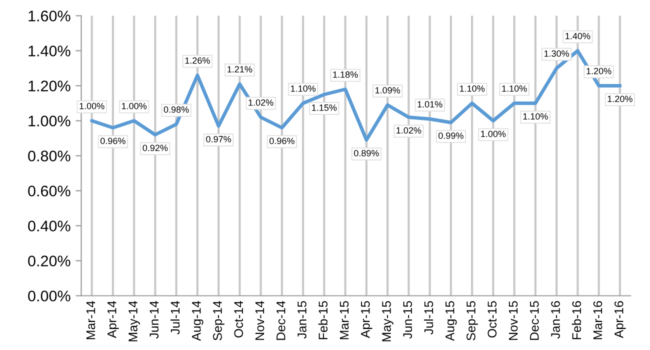 This screenshot has height=350, width=650. I want to click on y-tick-label: 1.00%, so click(49, 121).